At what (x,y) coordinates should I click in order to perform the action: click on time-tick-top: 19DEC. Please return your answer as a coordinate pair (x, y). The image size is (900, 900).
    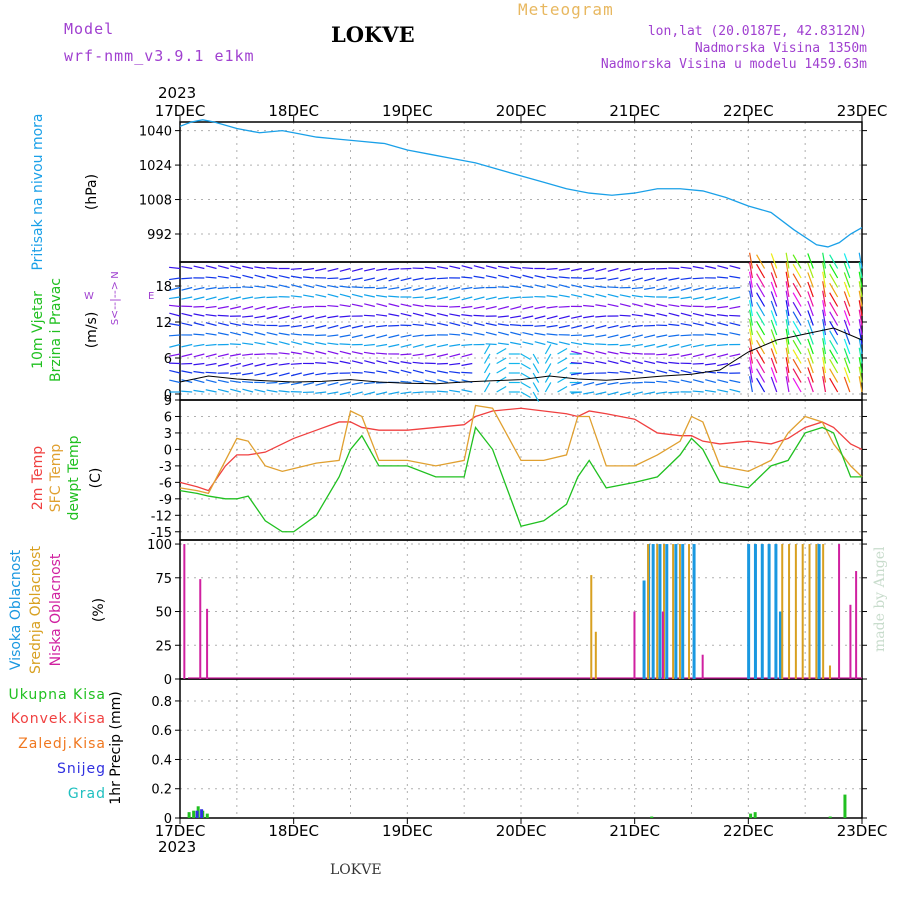
    Looking at the image, I should click on (407, 111).